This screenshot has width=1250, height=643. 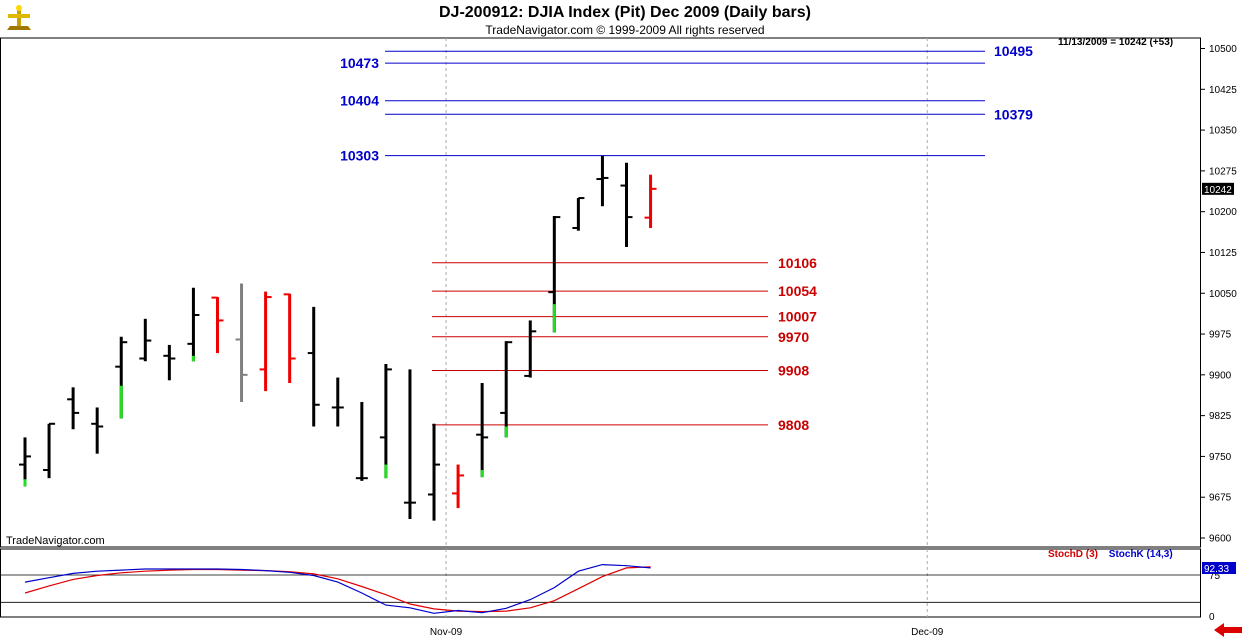 I want to click on x-tick-label: Nov-09, so click(x=446, y=632).